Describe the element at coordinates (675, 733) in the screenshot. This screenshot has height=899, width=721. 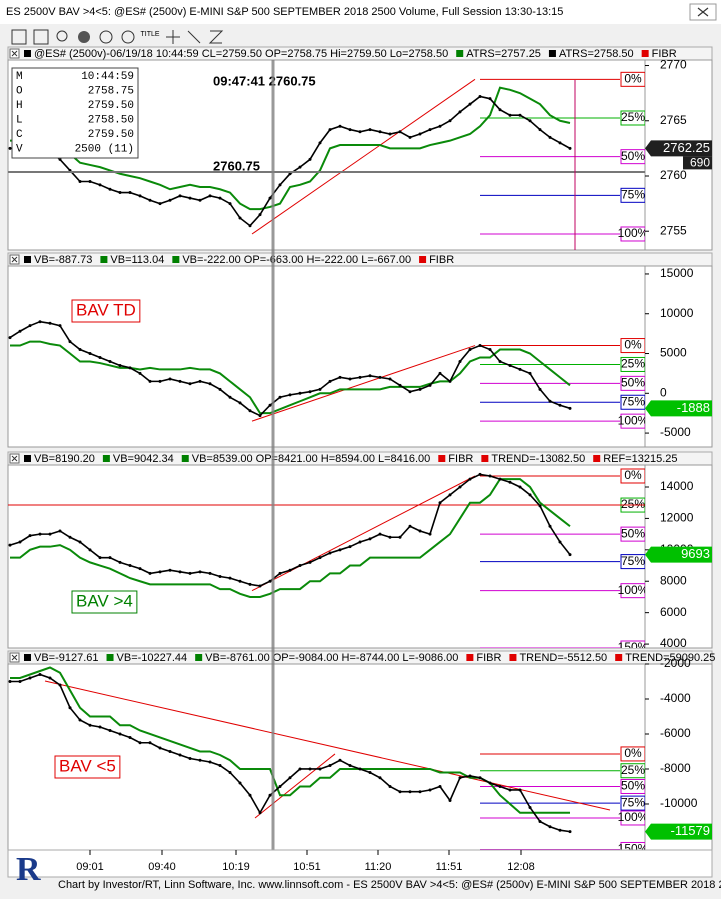
I see `y-tick-label: -6000` at that location.